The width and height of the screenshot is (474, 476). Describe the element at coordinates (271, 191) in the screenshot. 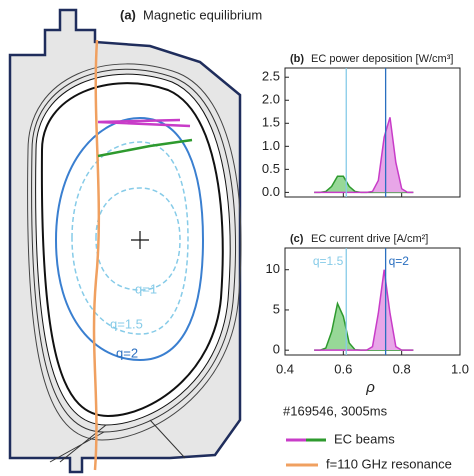

I see `y-tick-label: 0.0` at that location.